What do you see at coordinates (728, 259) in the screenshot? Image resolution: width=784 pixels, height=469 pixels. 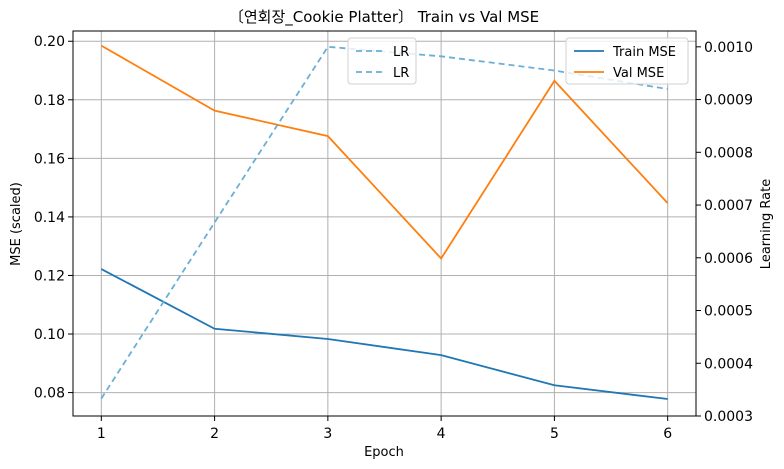 I see `y2-tick-label: 0.0006` at bounding box center [728, 259].